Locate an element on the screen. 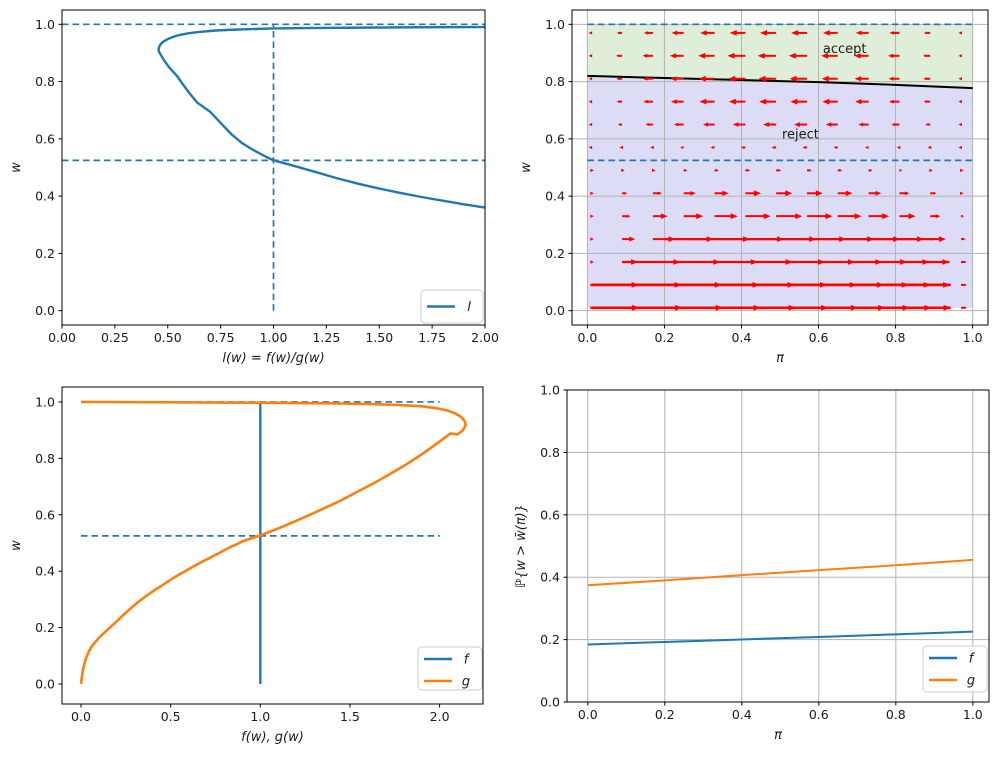 This screenshot has width=1001, height=760. belief-drift-field is located at coordinates (778, 170).